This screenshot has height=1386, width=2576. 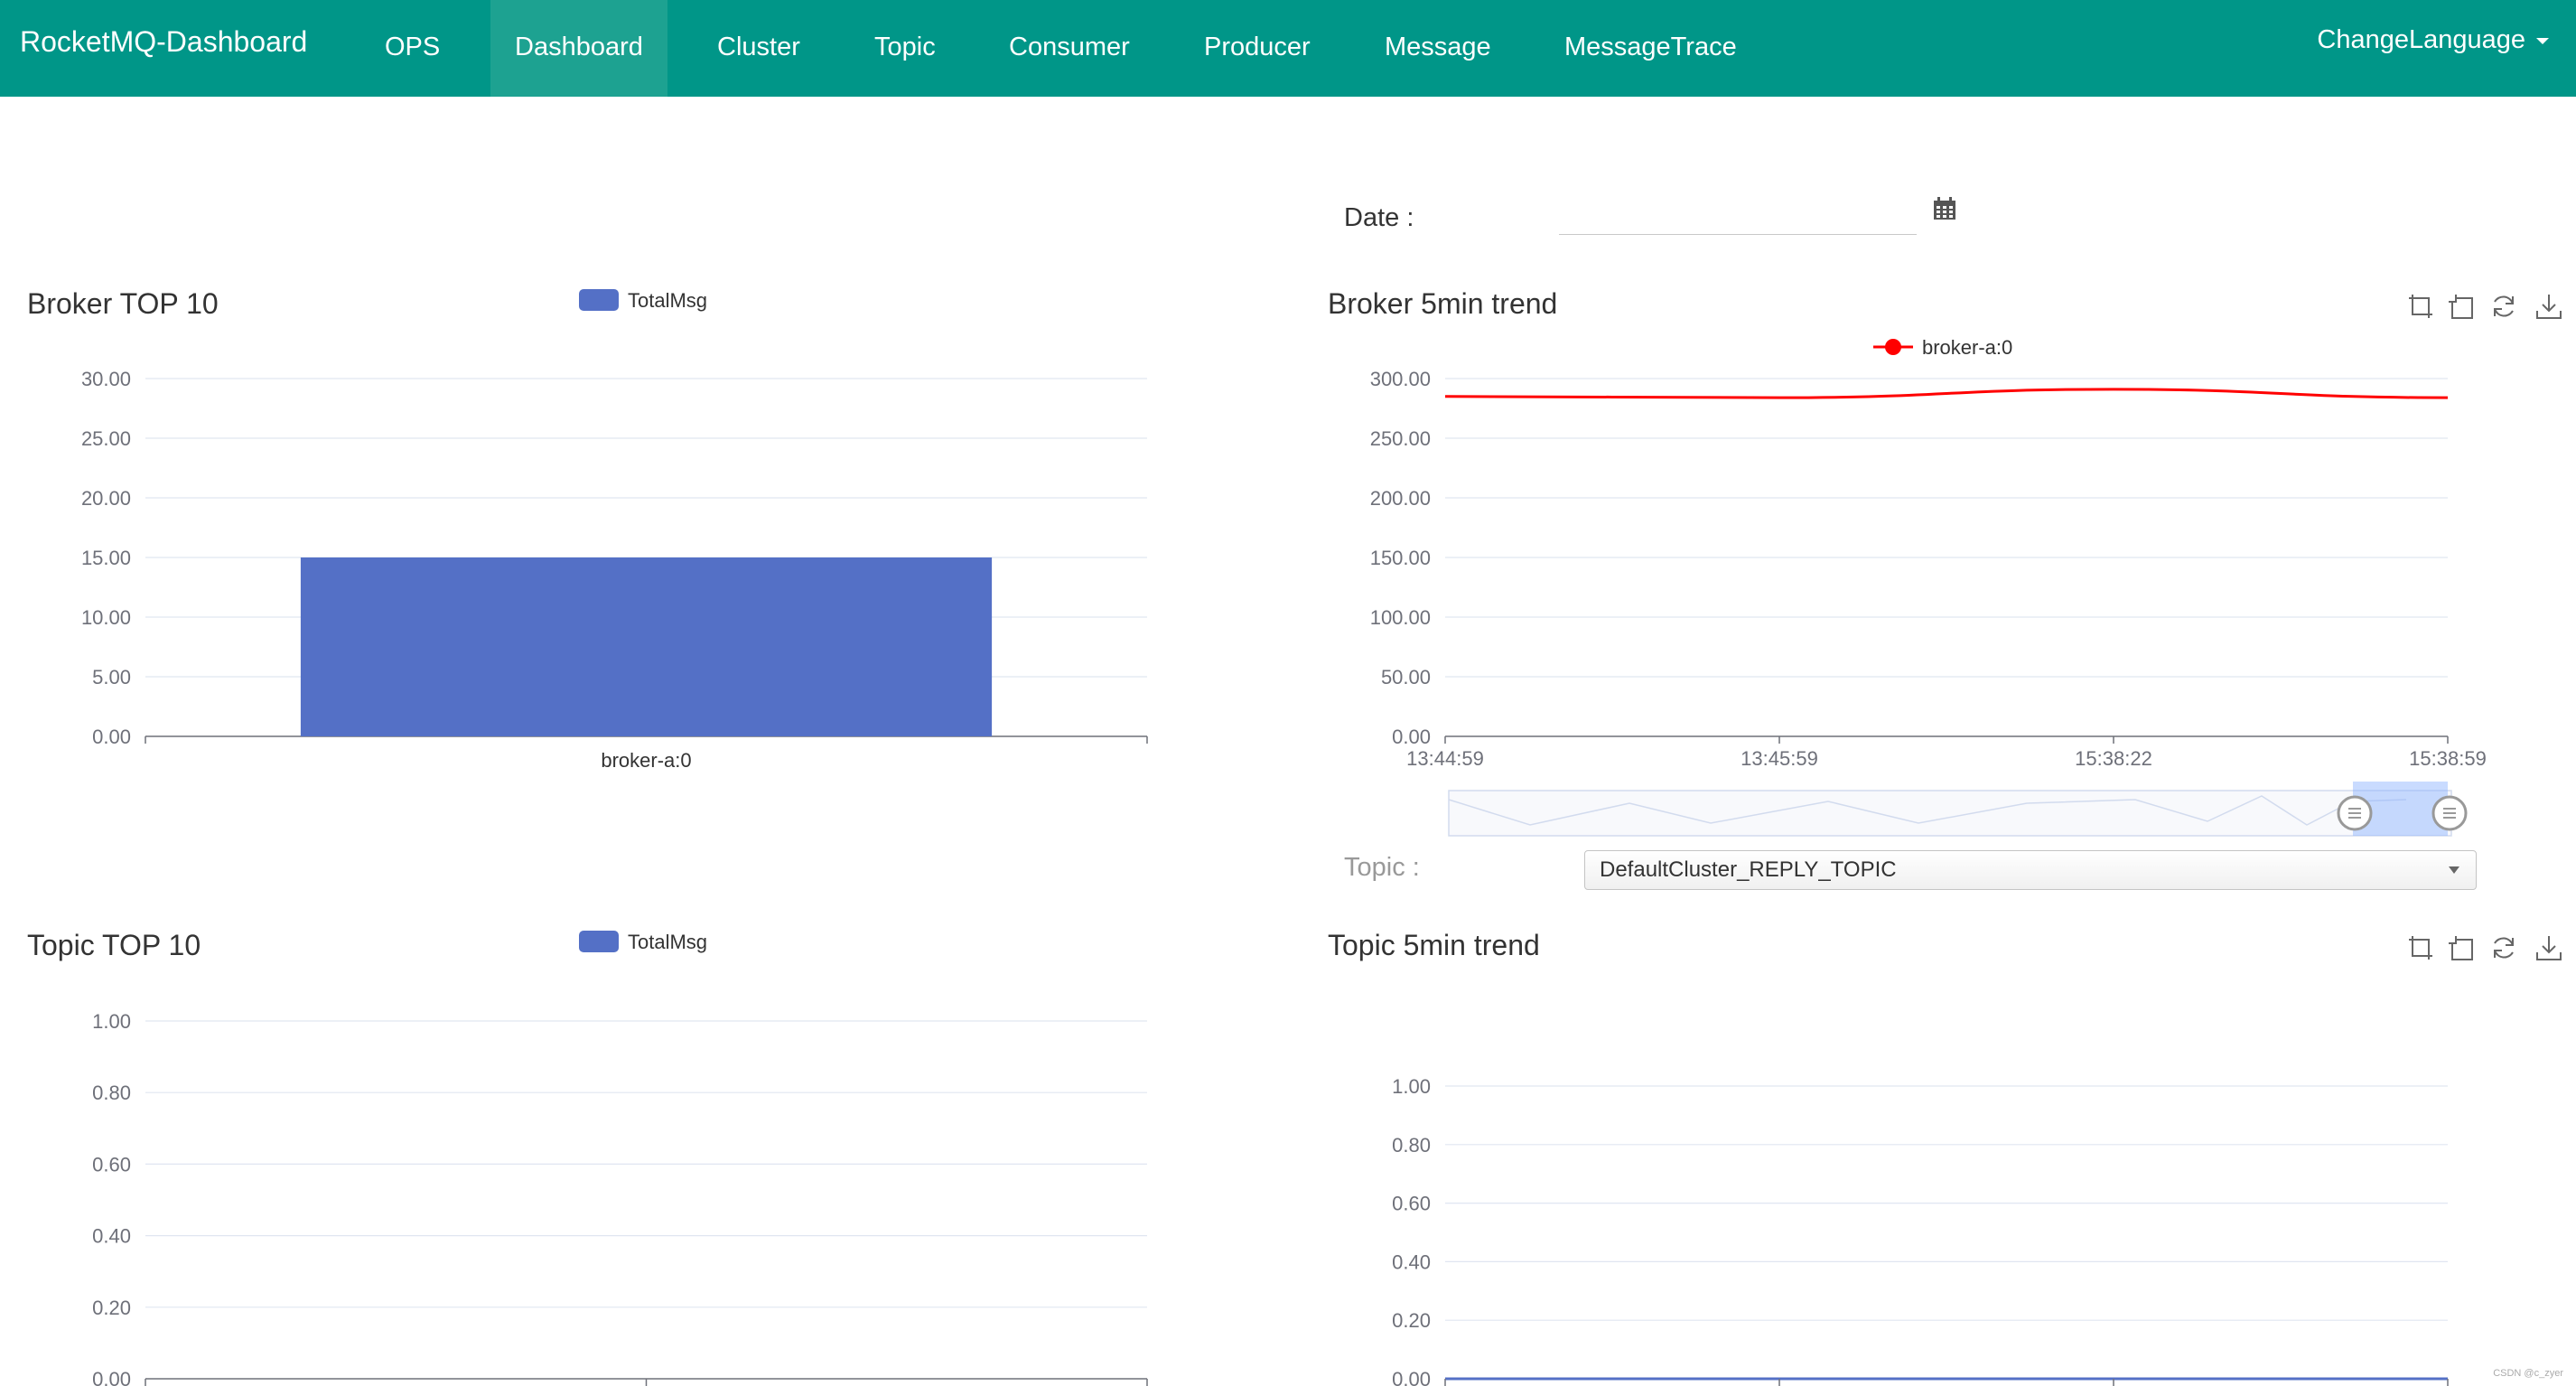 I want to click on data-zoom-track, so click(x=1950, y=814).